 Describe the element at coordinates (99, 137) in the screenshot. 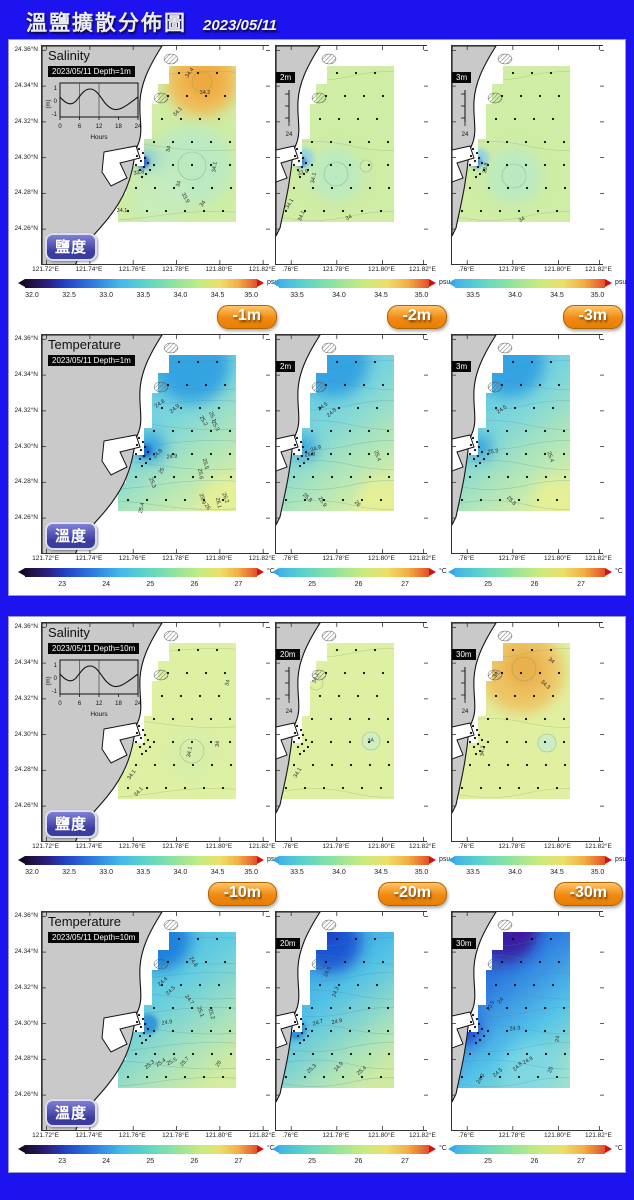

I see `tide-xlabel: Hours` at that location.